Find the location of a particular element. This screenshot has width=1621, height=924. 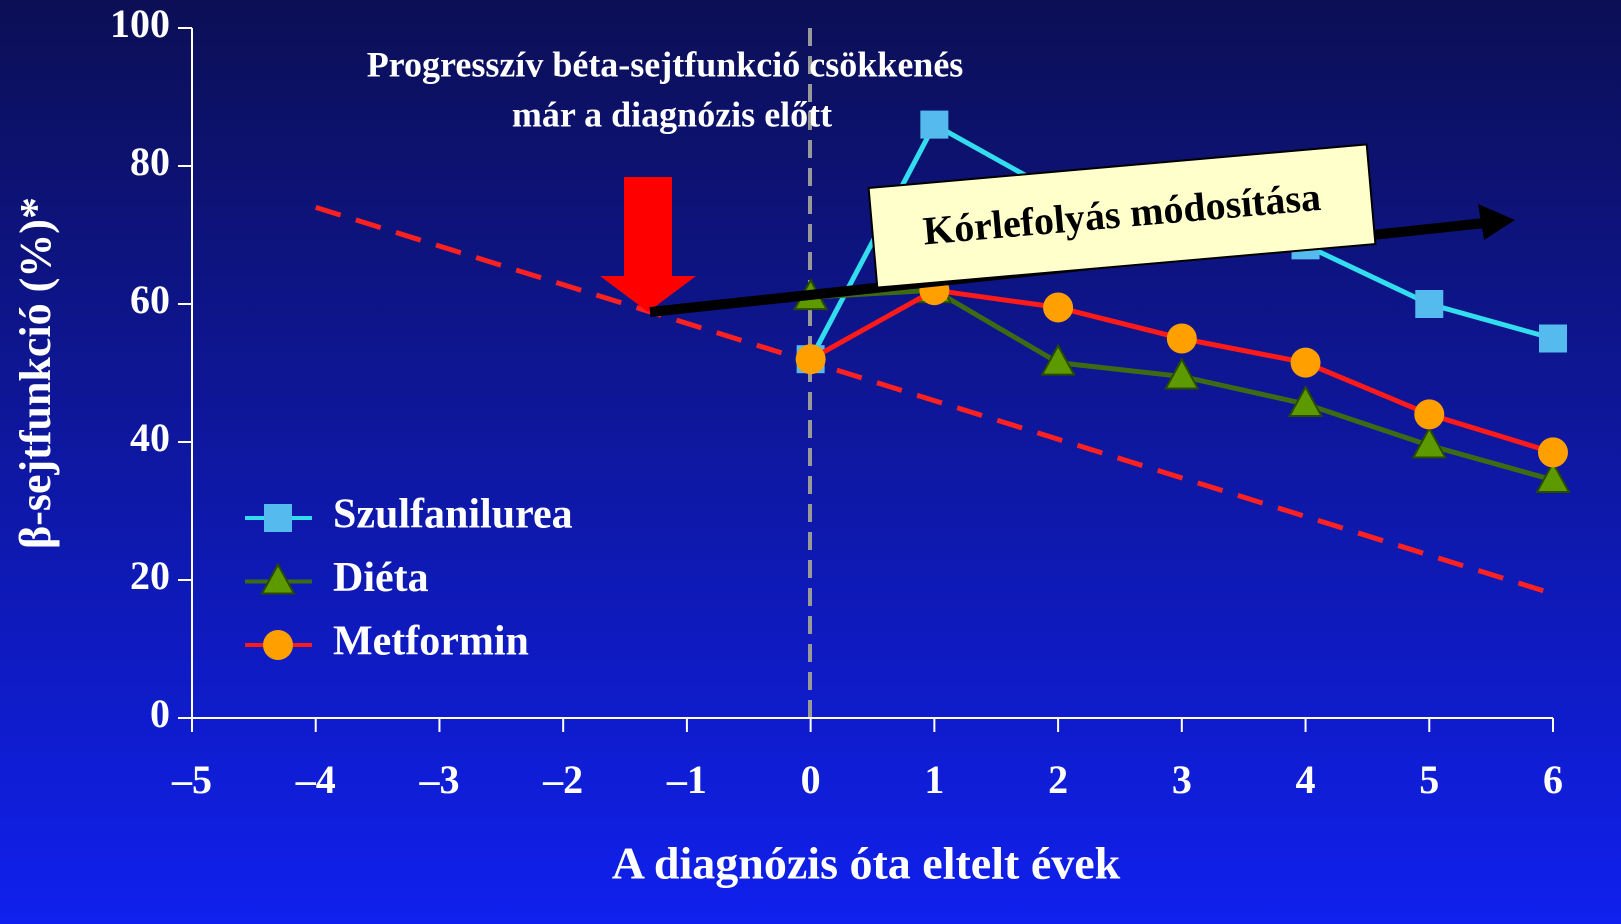

annotation: Progresszív béta-sejtfunkció csökkenés is located at coordinates (665, 64).